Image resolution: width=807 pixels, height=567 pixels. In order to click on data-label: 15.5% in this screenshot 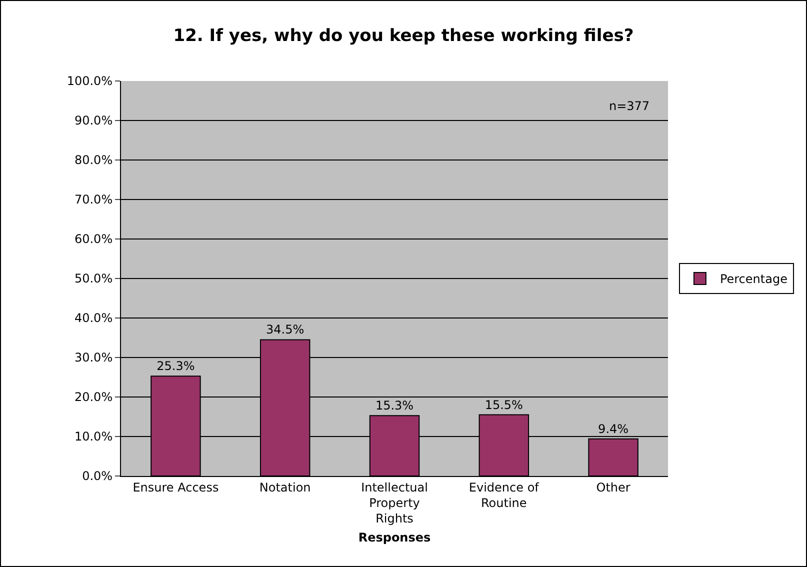, I will do `click(503, 405)`.